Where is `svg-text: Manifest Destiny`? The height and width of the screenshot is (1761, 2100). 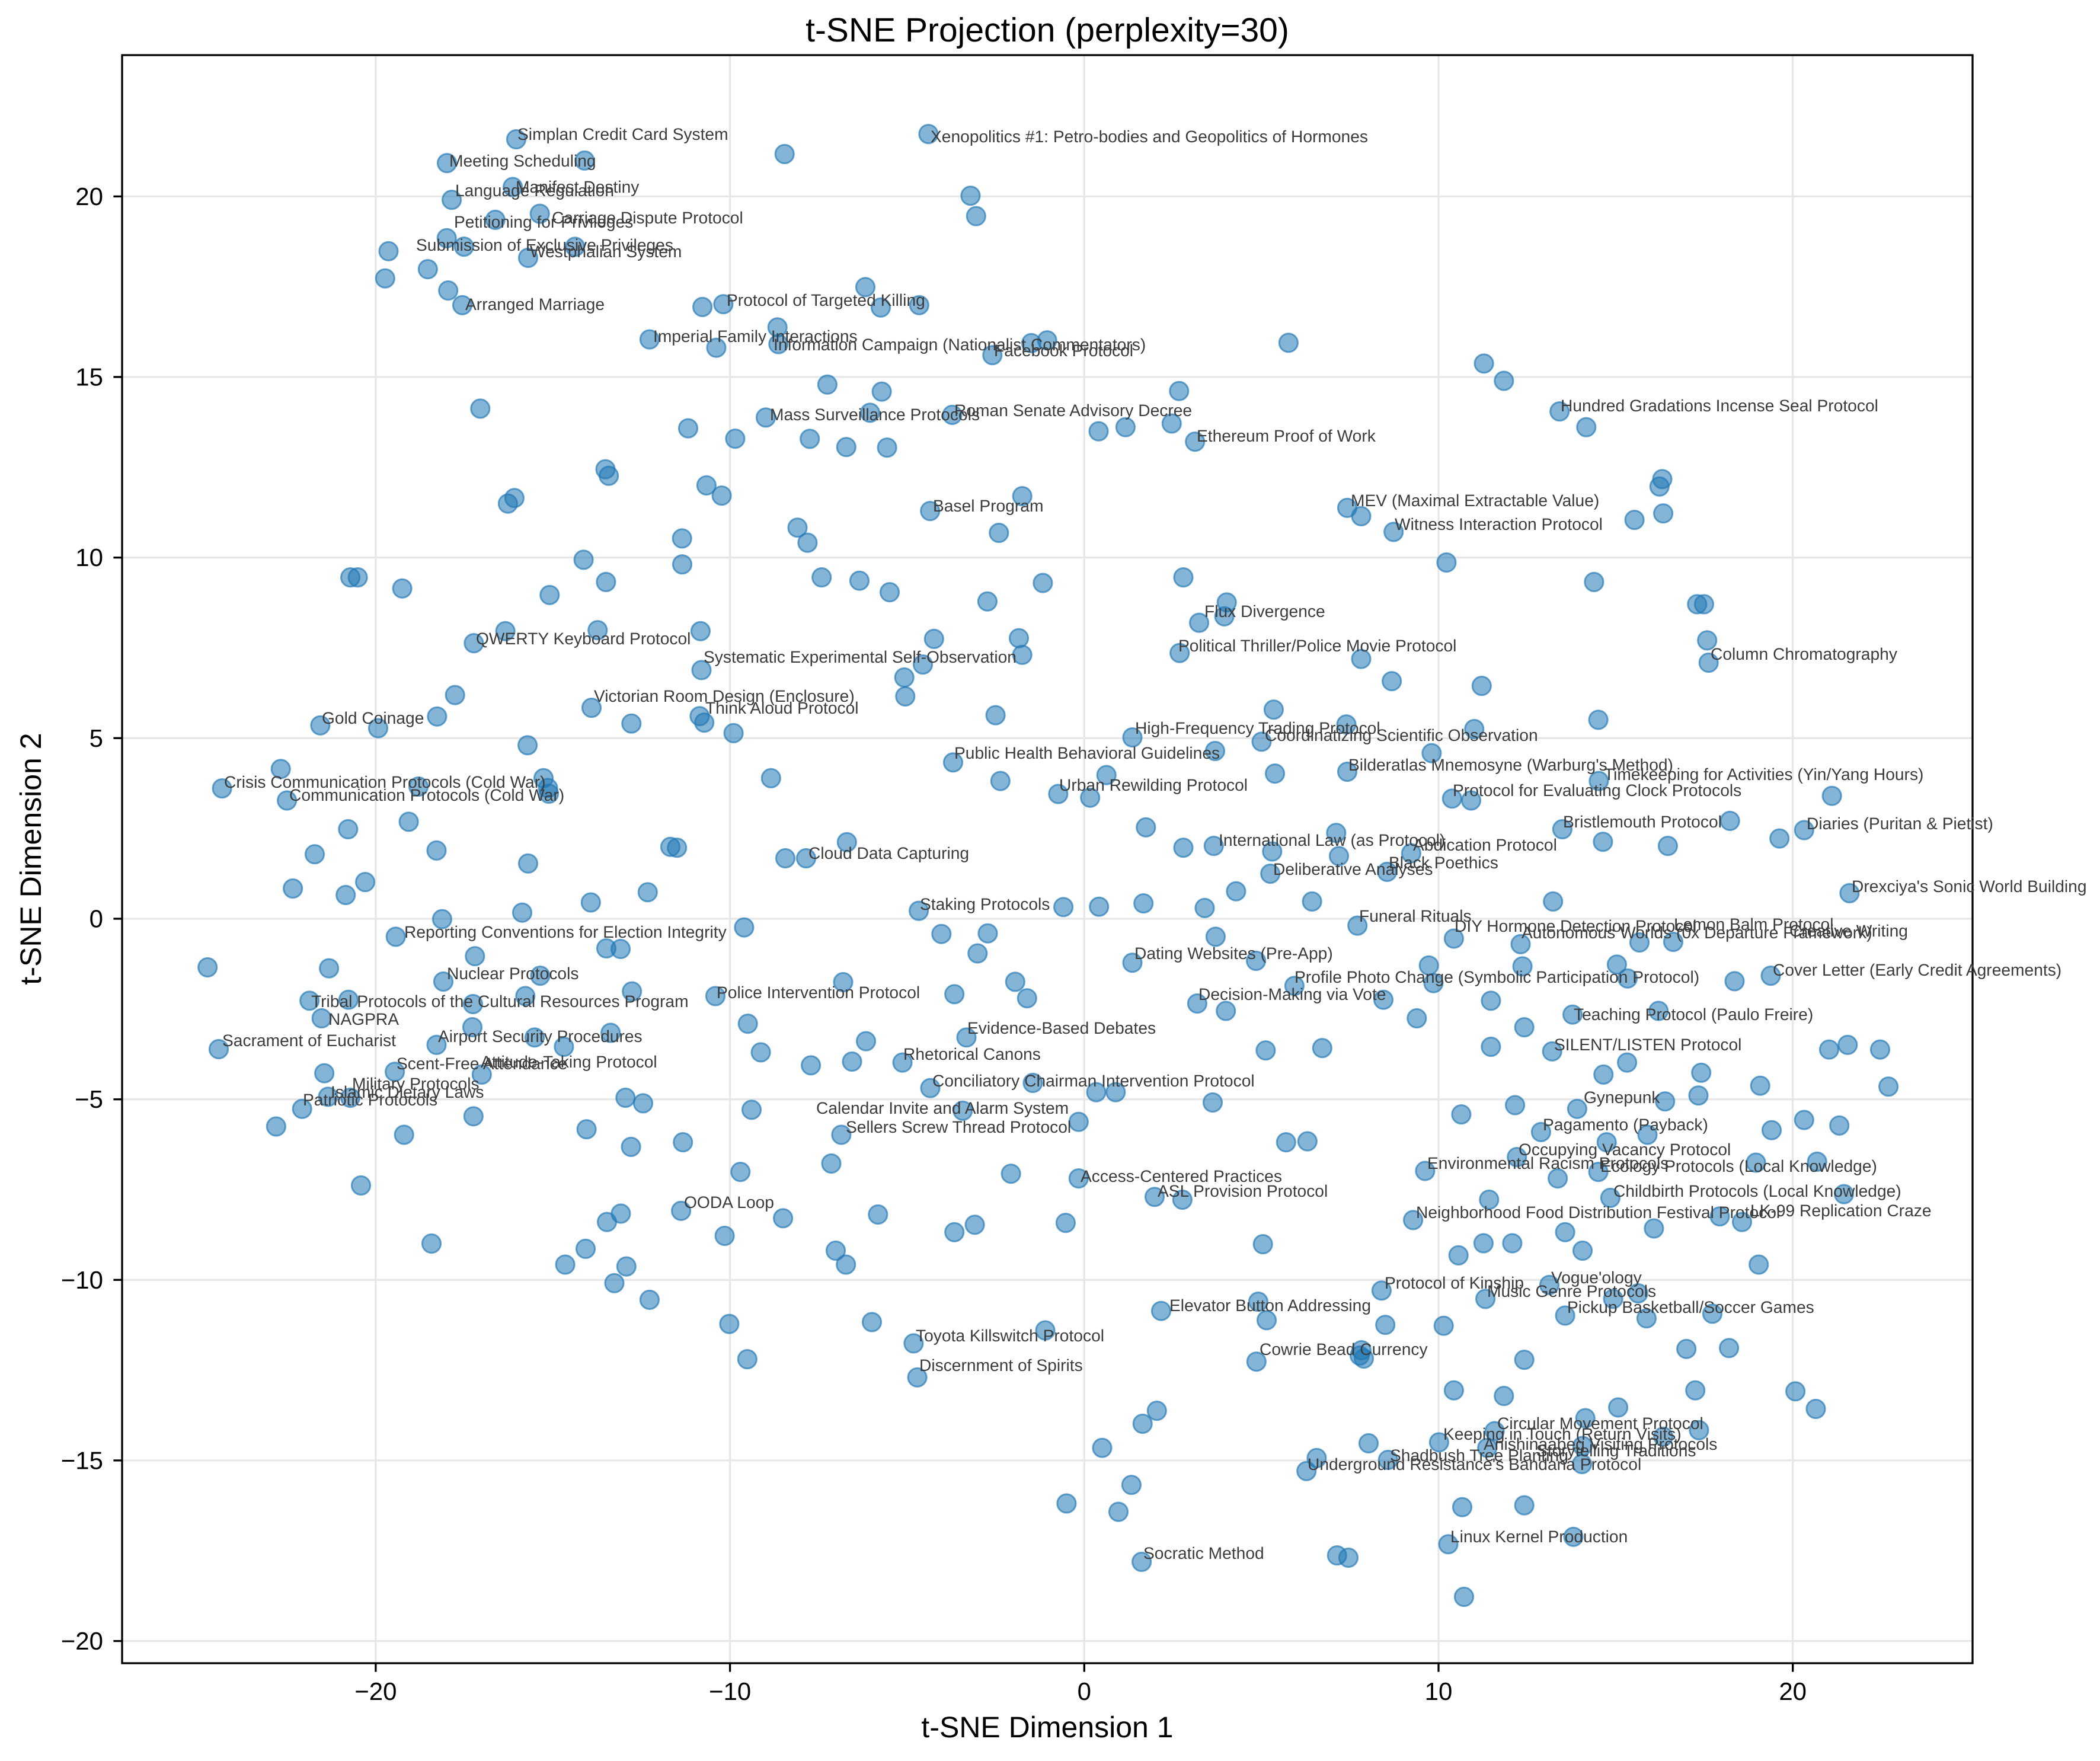 svg-text: Manifest Destiny is located at coordinates (578, 187).